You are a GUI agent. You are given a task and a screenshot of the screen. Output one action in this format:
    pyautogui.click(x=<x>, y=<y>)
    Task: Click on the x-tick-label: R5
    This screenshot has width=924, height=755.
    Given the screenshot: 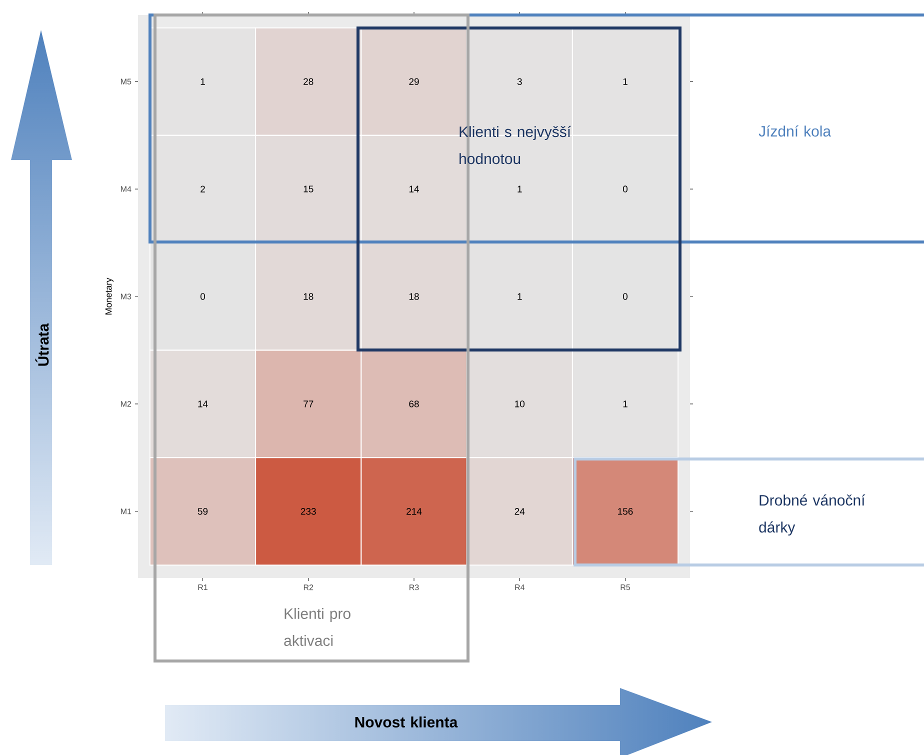 What is the action you would take?
    pyautogui.click(x=625, y=587)
    